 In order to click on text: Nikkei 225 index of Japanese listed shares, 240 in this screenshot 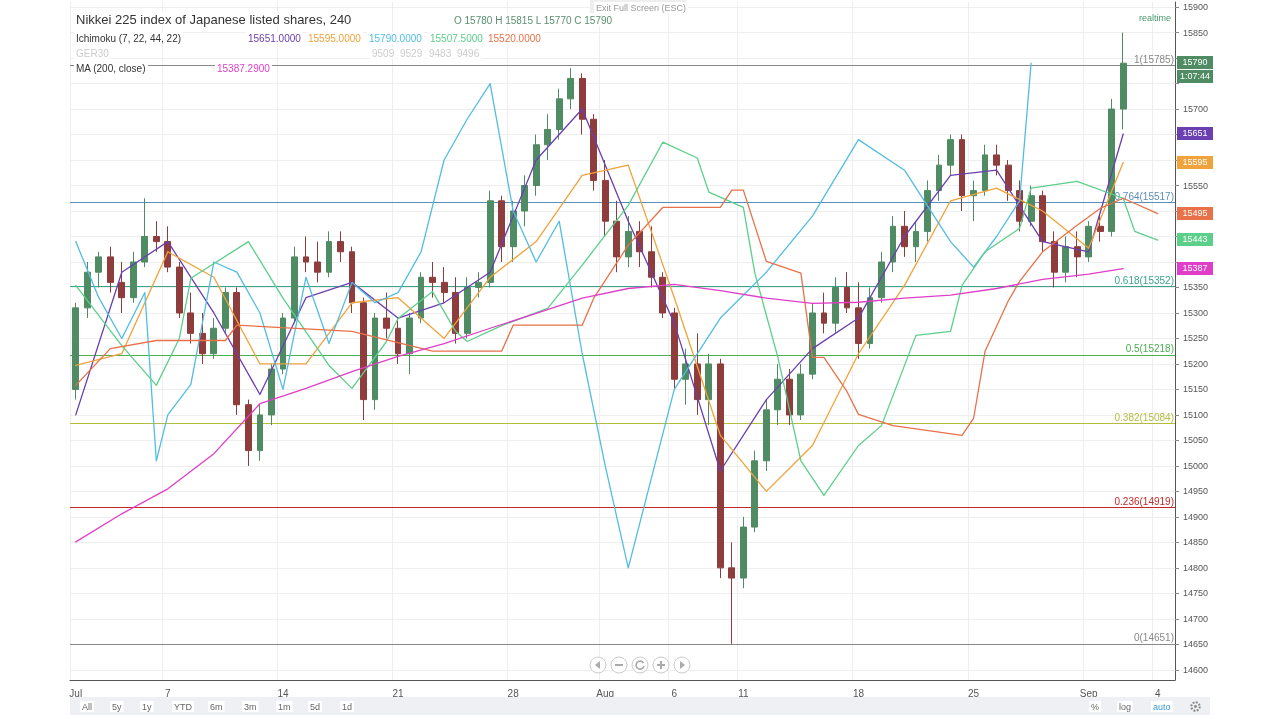, I will do `click(214, 19)`.